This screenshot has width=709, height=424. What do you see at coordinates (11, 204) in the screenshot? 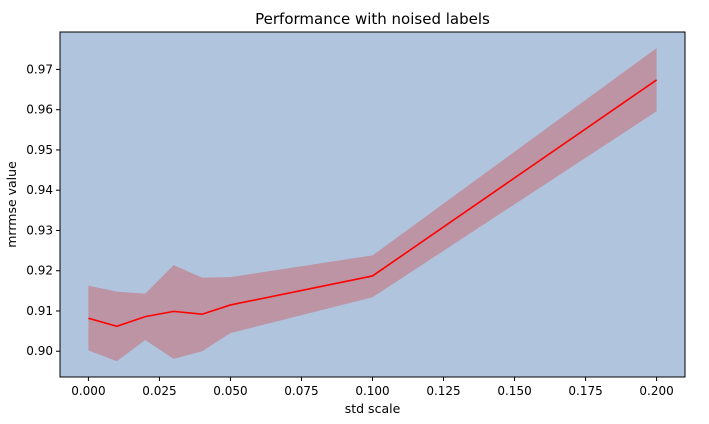
I see `y-axis-title: mrrmse value` at bounding box center [11, 204].